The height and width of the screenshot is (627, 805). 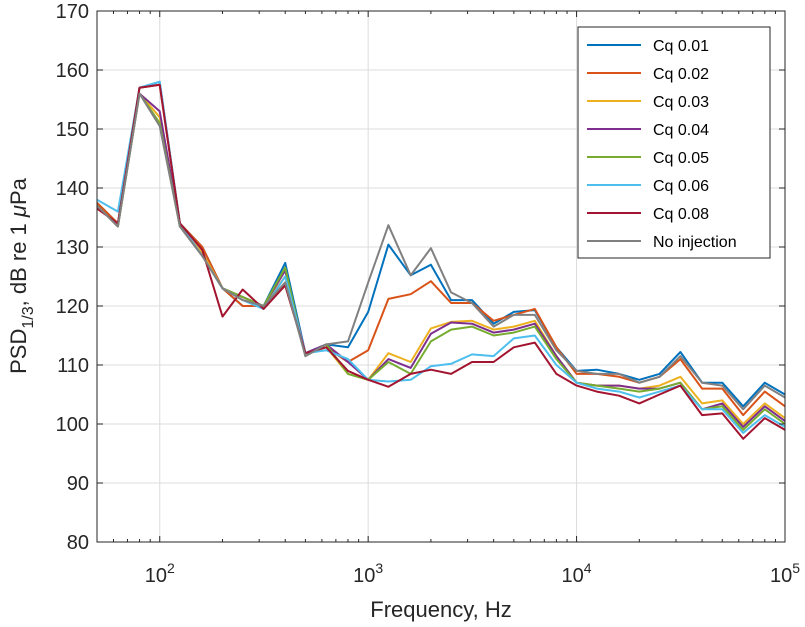 I want to click on y-tick-label: 110, so click(x=73, y=366).